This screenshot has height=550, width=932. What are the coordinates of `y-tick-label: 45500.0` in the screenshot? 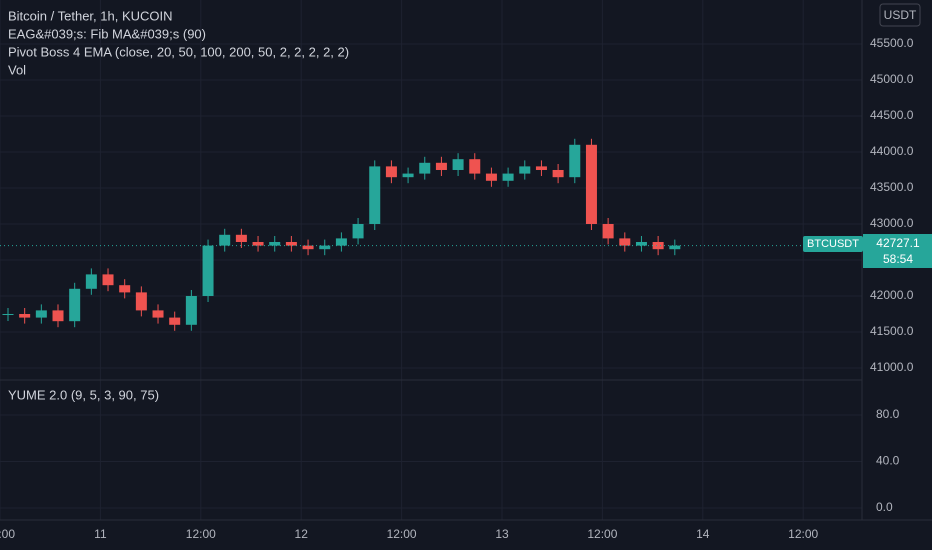 It's located at (892, 43).